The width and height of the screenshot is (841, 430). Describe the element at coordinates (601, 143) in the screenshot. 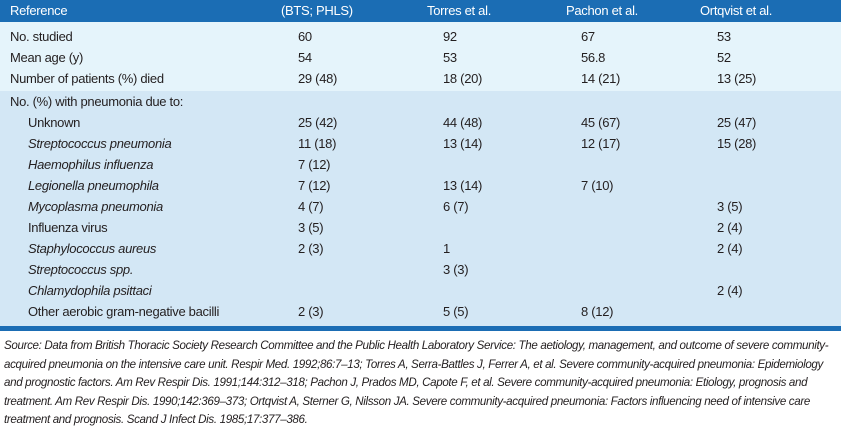

I see `cell-value: 12 (17)` at that location.